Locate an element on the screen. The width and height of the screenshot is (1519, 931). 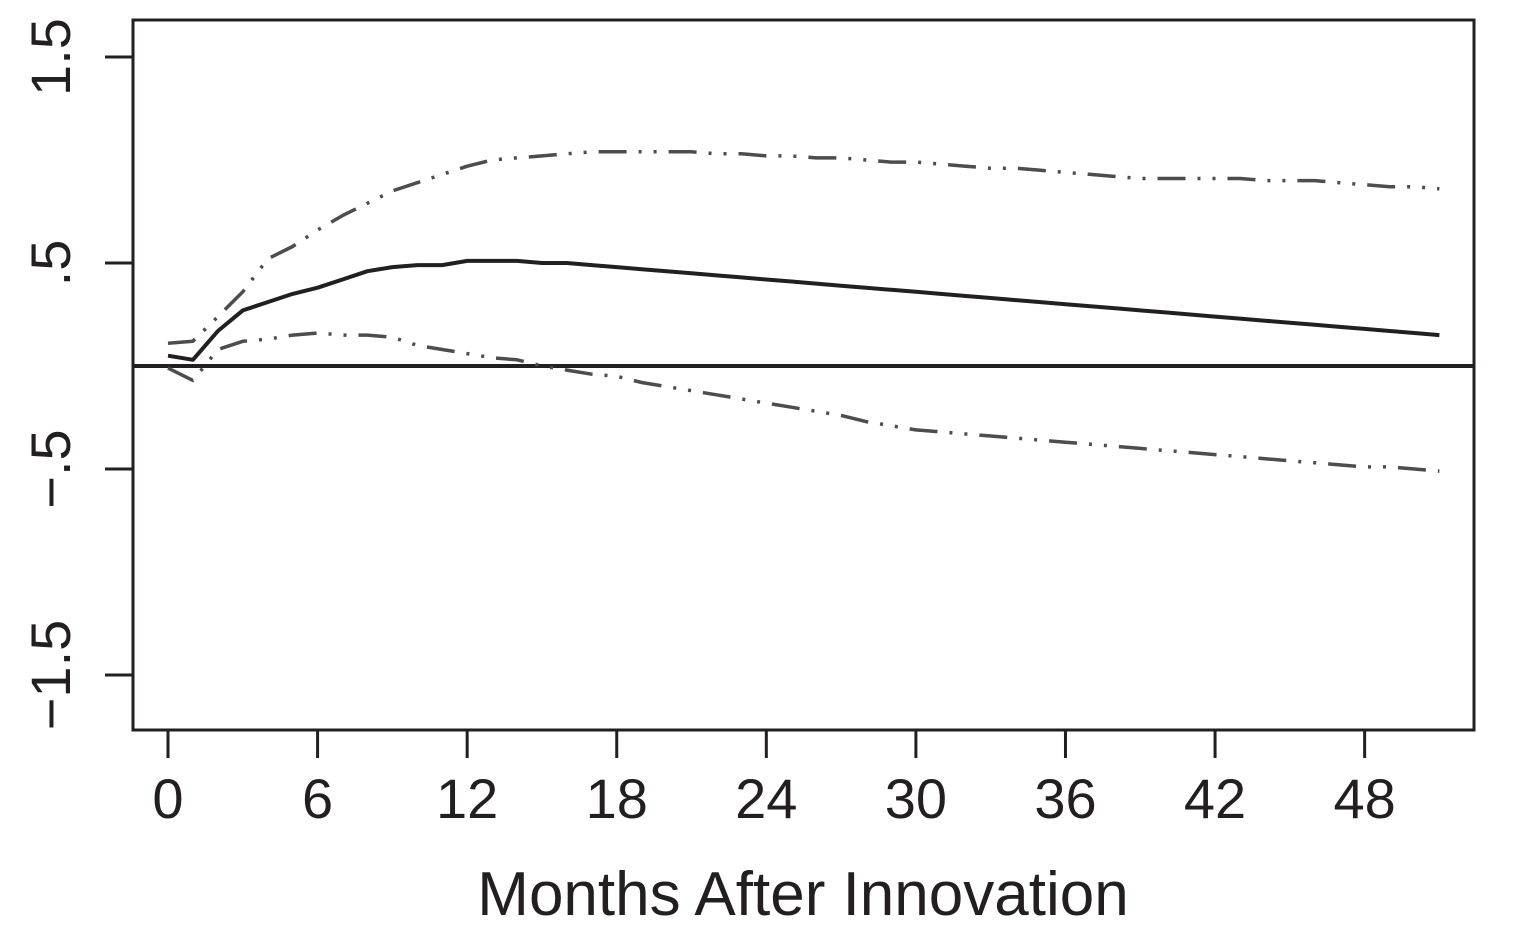
x-tick-label: 12 is located at coordinates (467, 798).